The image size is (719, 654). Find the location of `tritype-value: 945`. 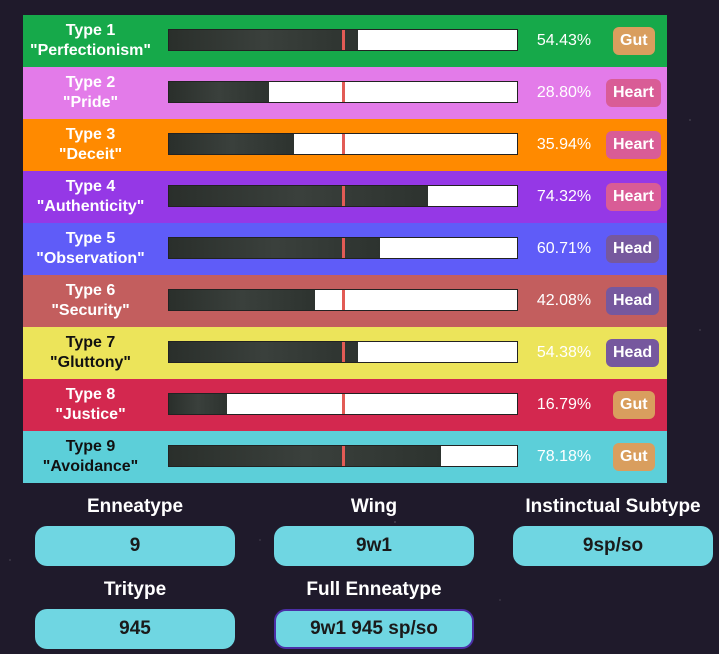

tritype-value: 945 is located at coordinates (135, 629).